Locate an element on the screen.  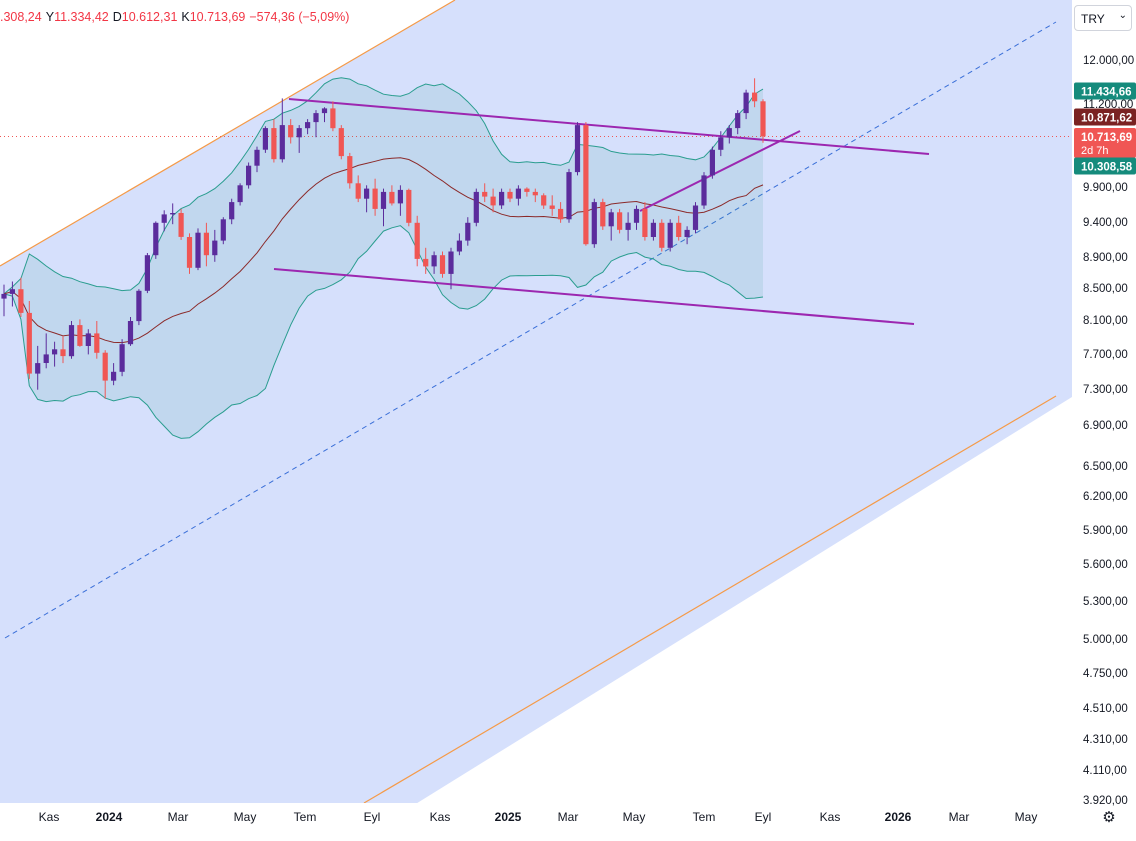
price-tick-label: 3.920,00 is located at coordinates (1105, 801).